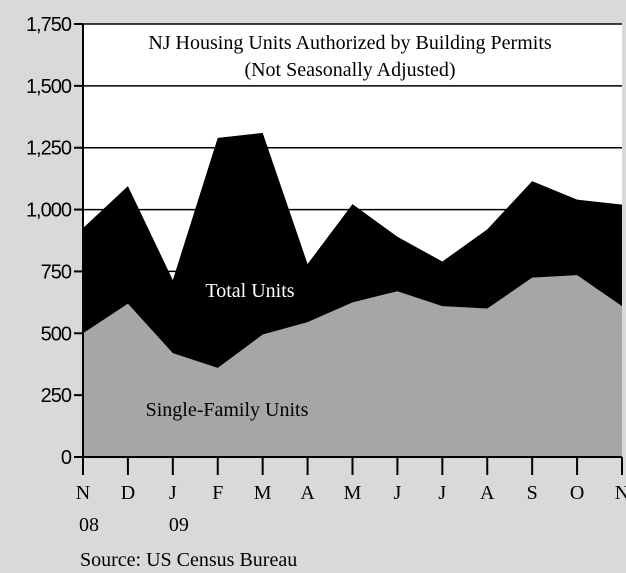 The width and height of the screenshot is (626, 573). I want to click on x-tick-year: 08, so click(89, 525).